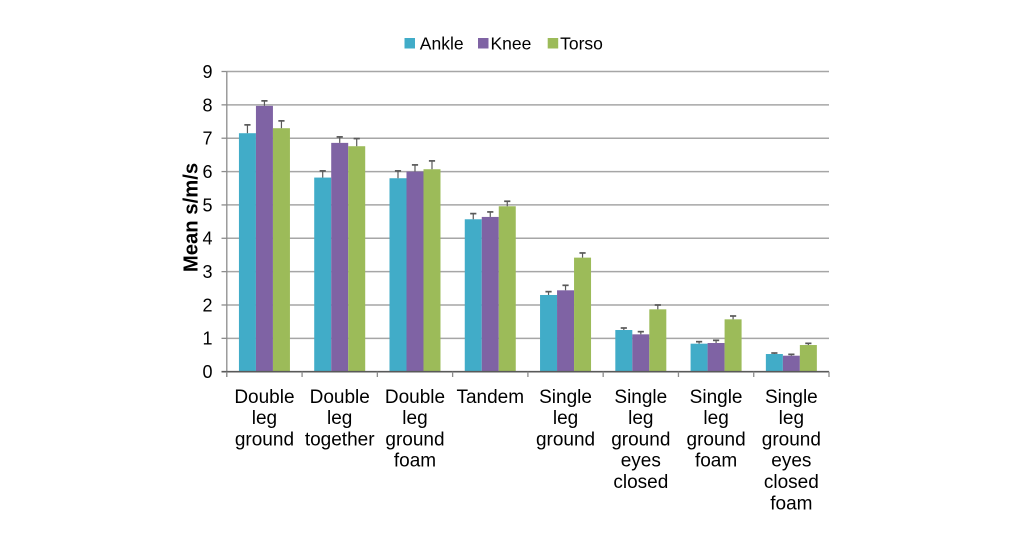  I want to click on svg-text: 3, so click(207, 272).